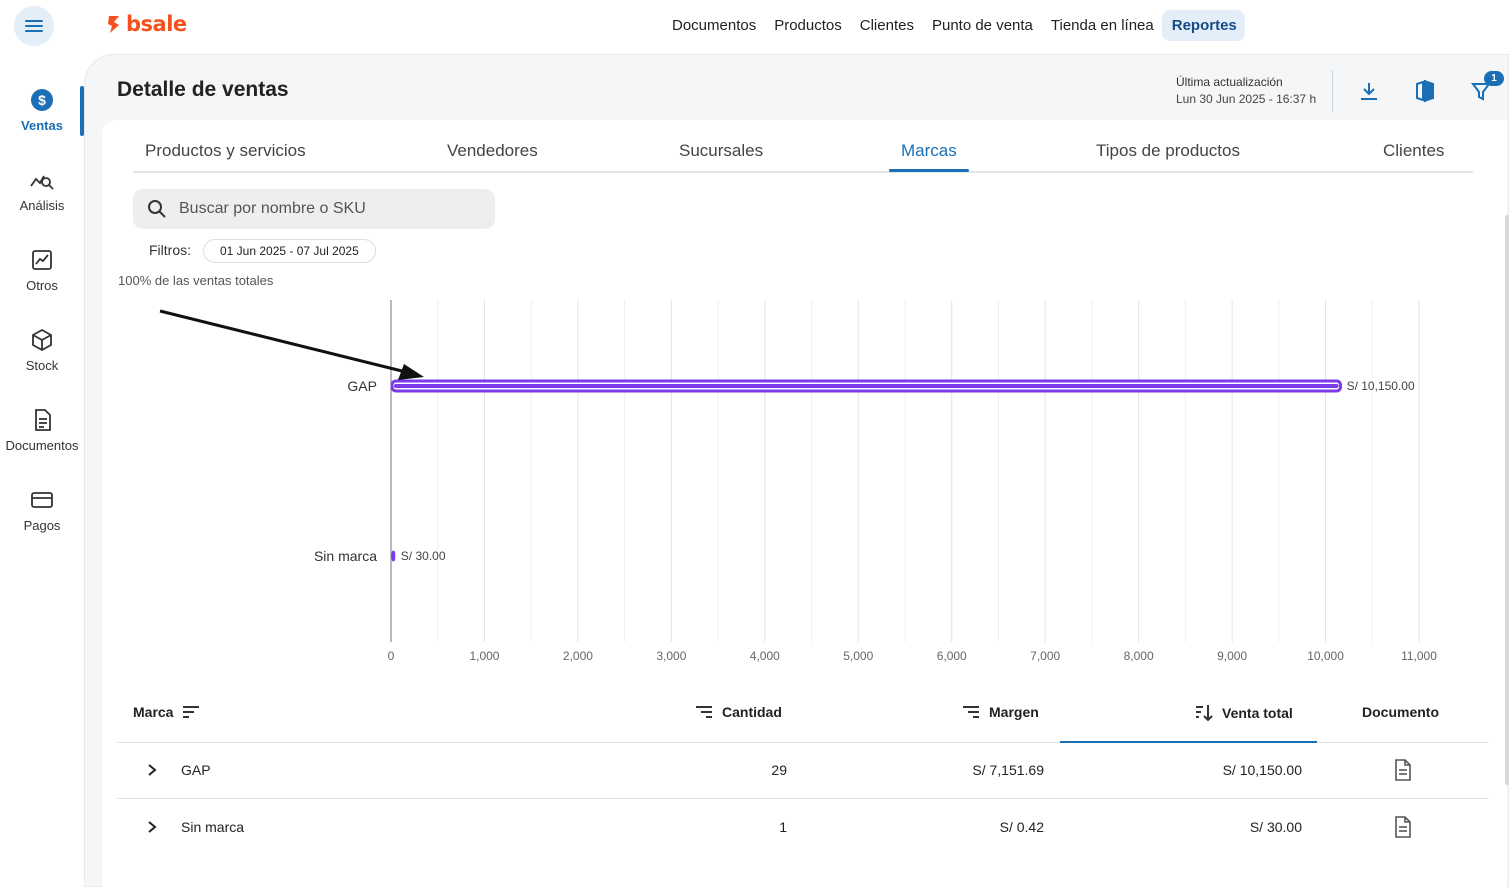  I want to click on column-header-label: Marca, so click(153, 712).